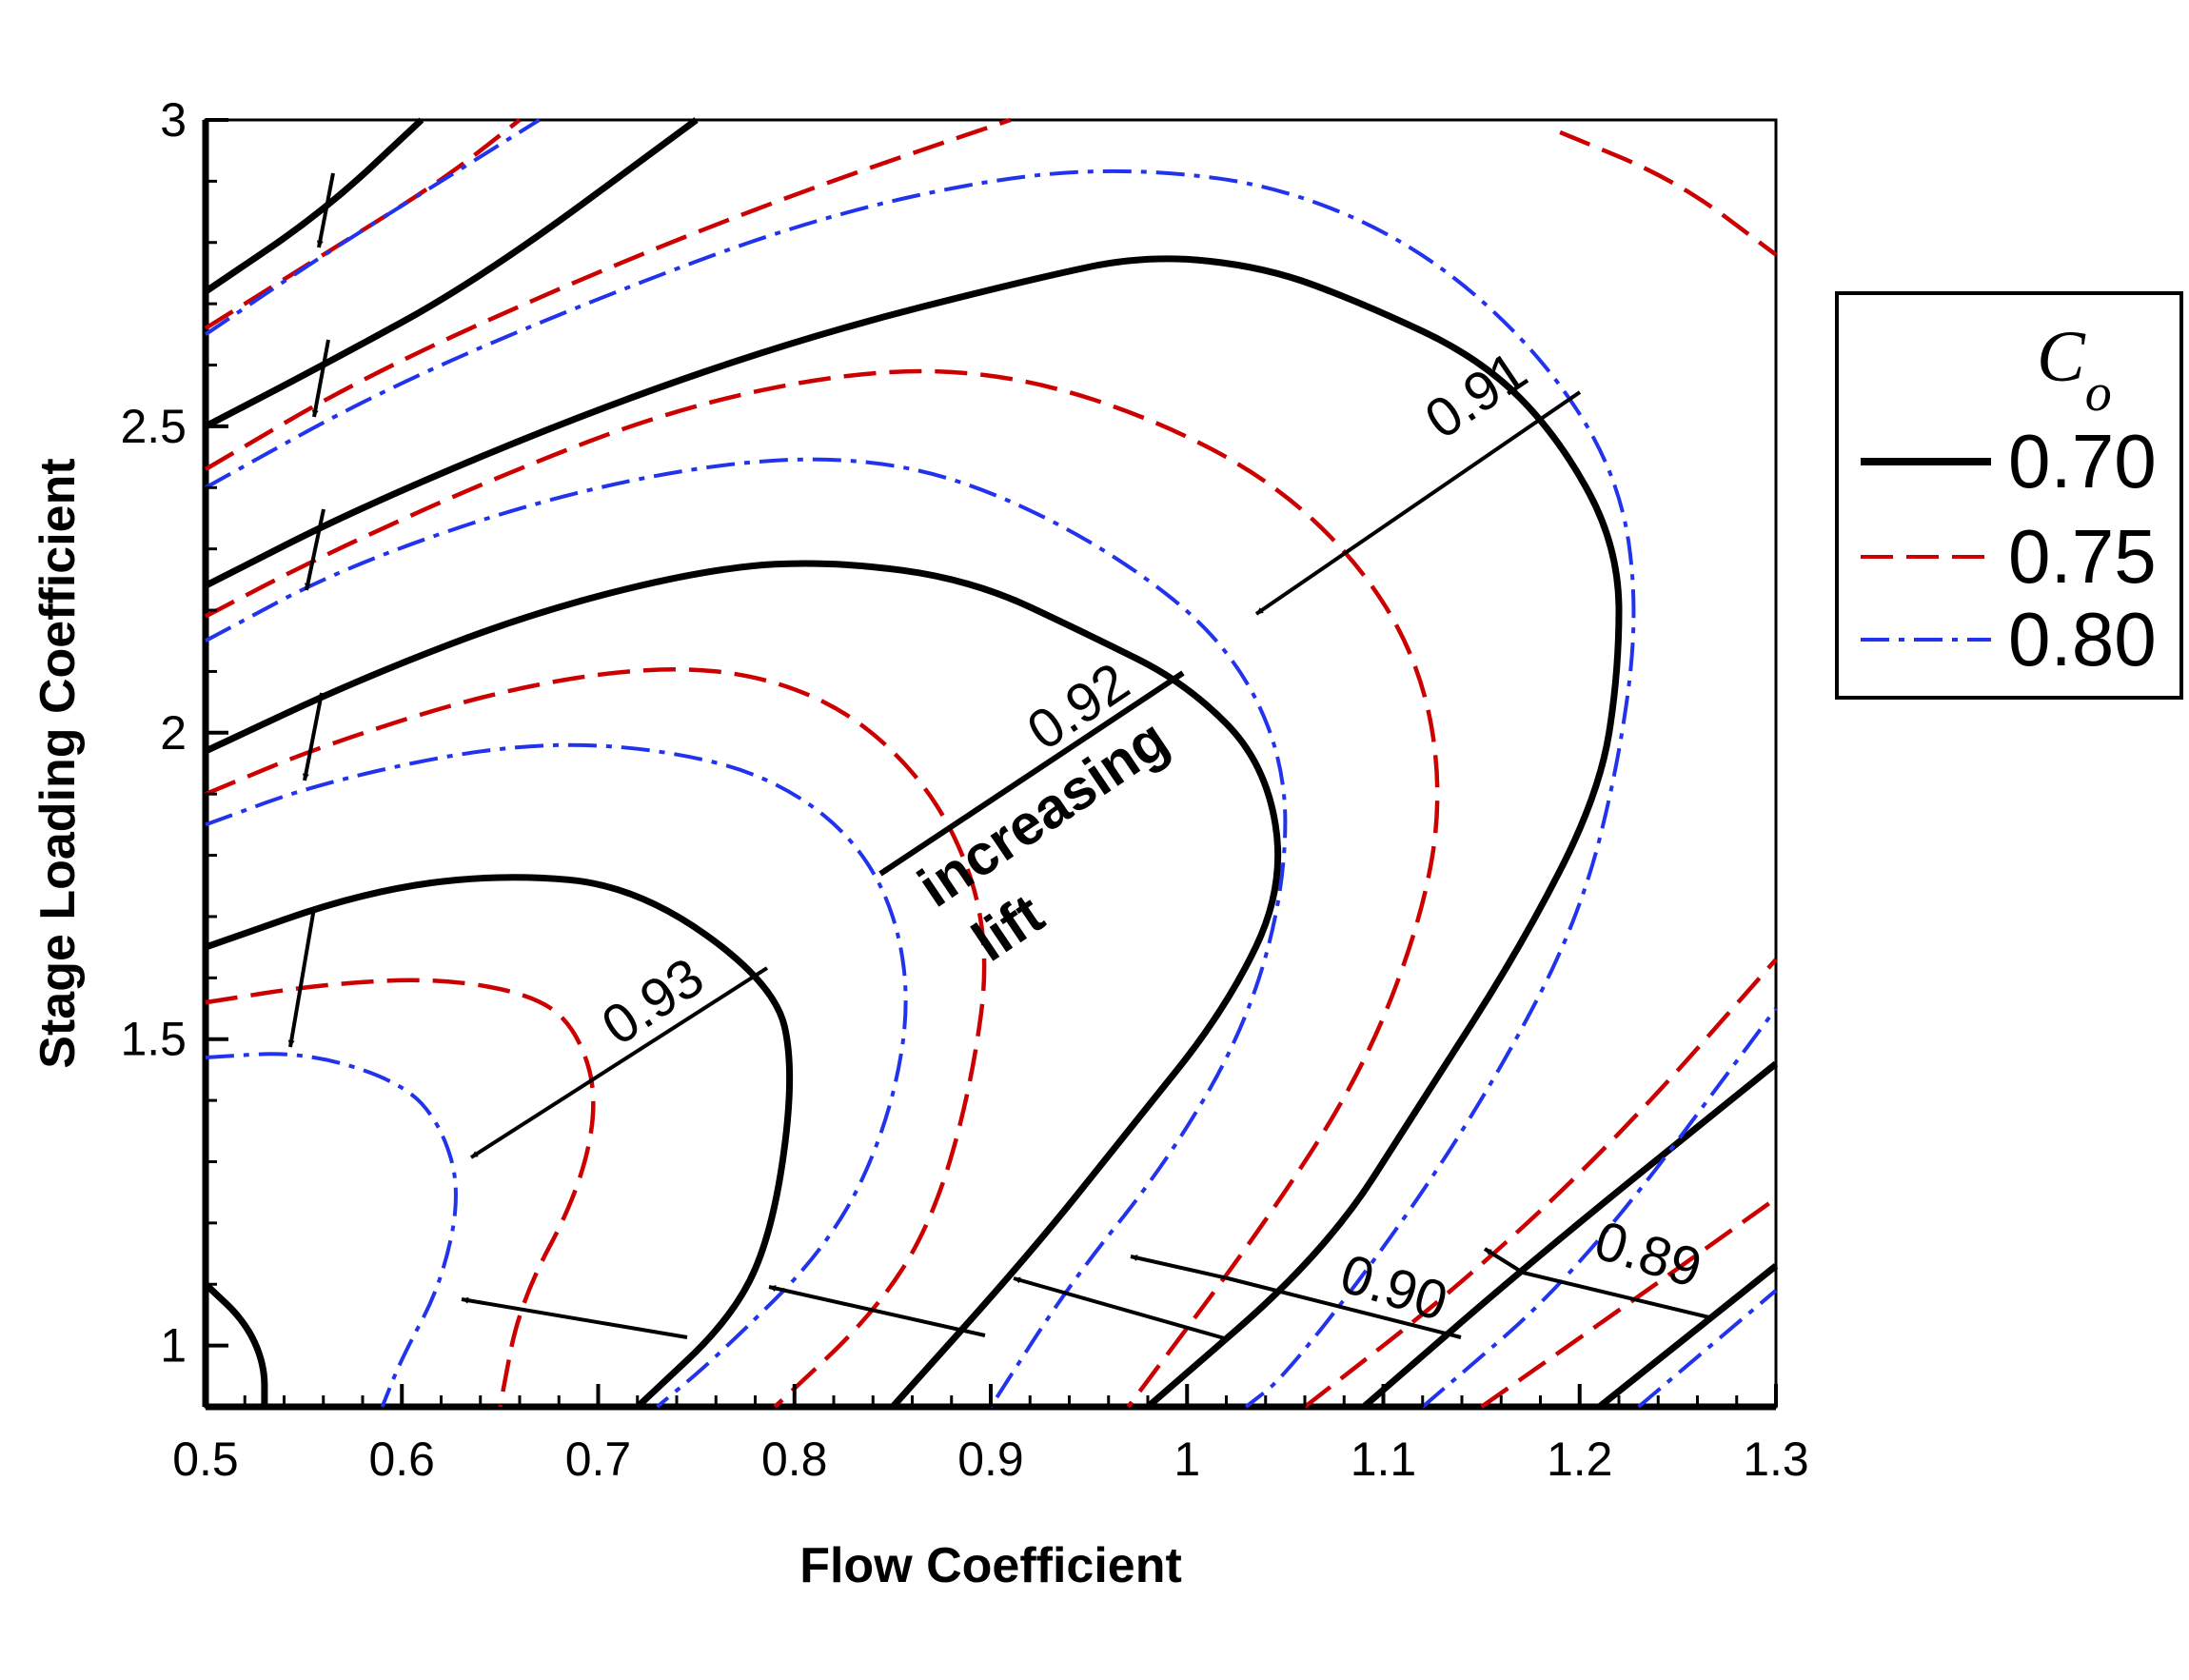 The width and height of the screenshot is (2189, 1680). What do you see at coordinates (990, 1566) in the screenshot?
I see `x-axis-title: Flow Coefficient` at bounding box center [990, 1566].